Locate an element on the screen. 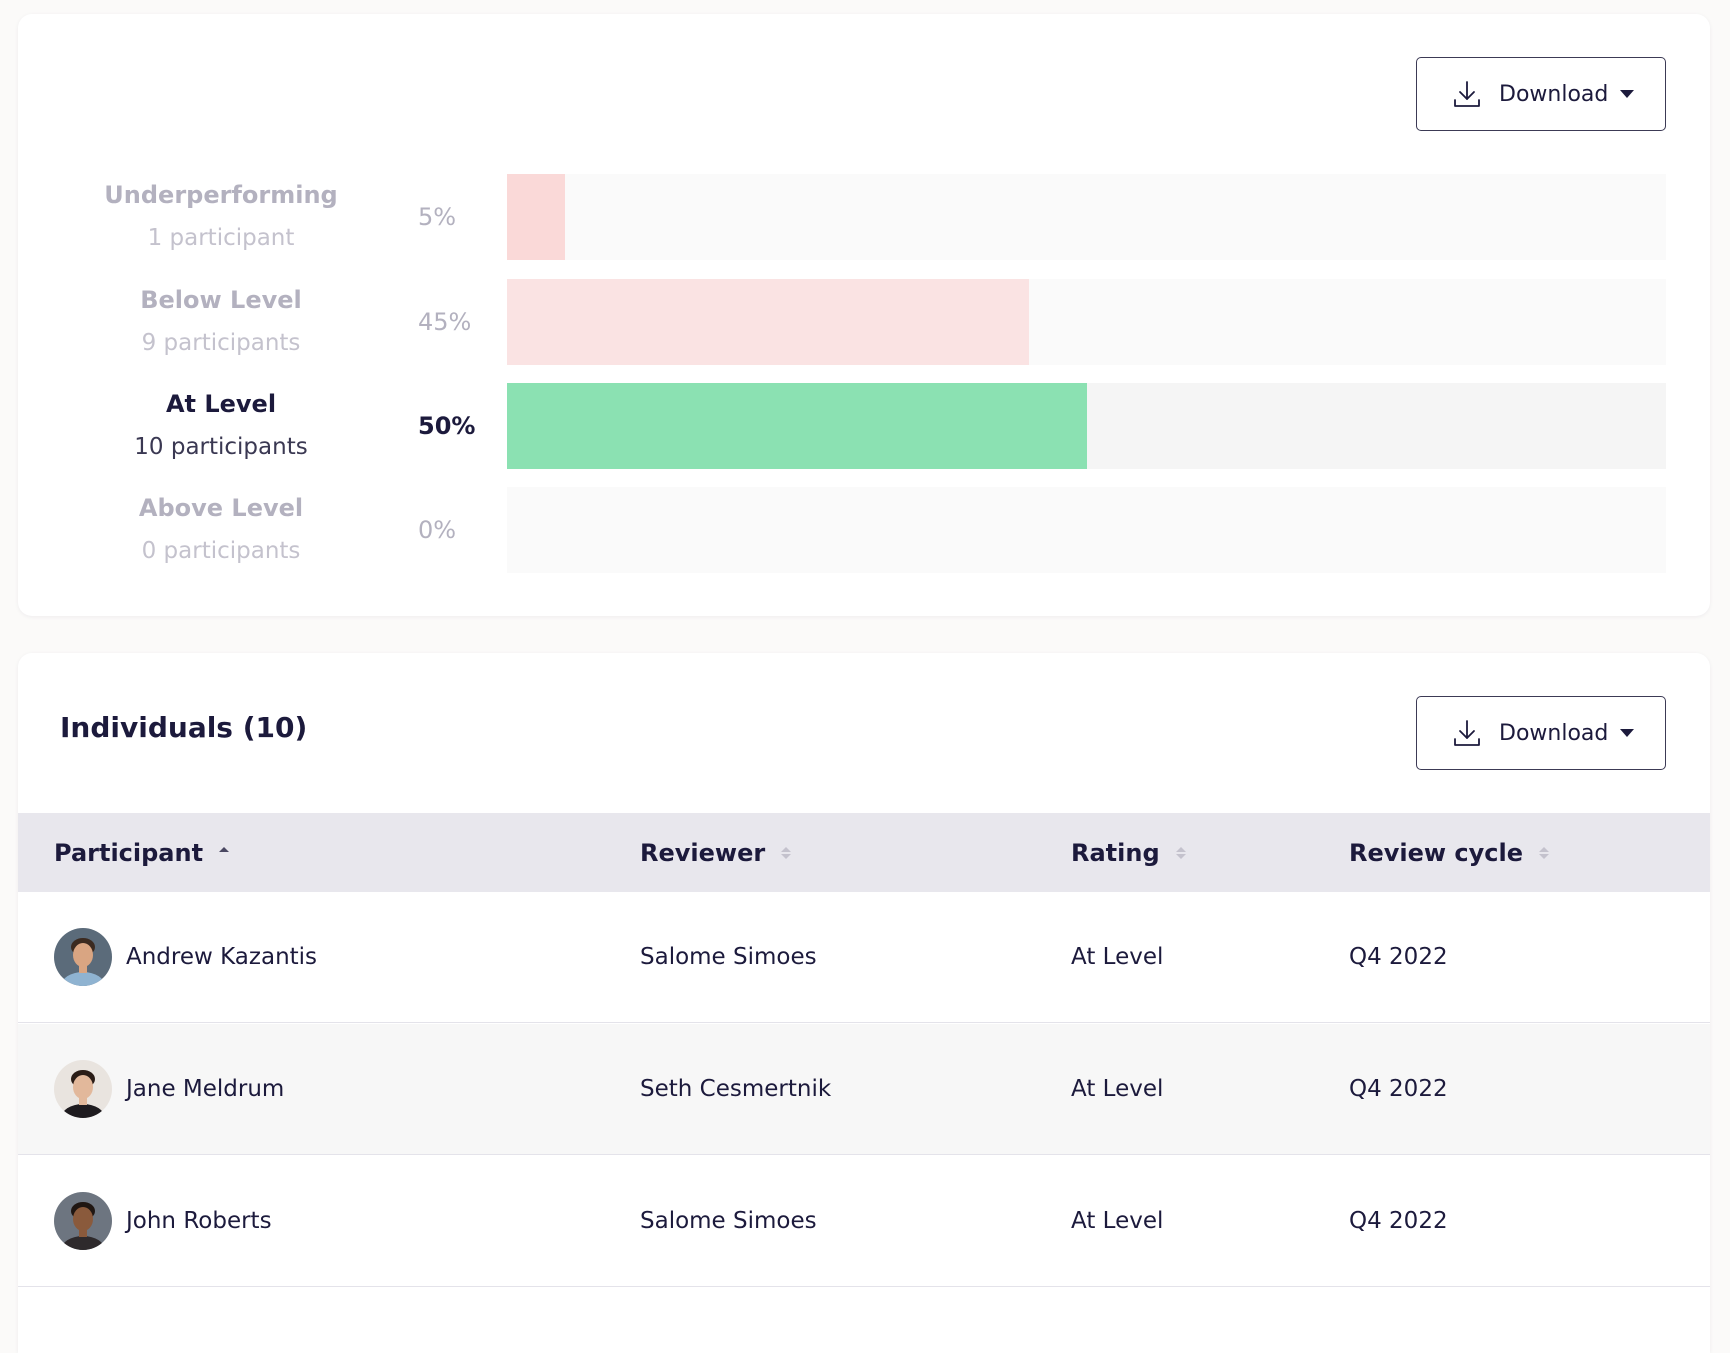 The image size is (1730, 1353). sort-ascending-icon is located at coordinates (224, 852).